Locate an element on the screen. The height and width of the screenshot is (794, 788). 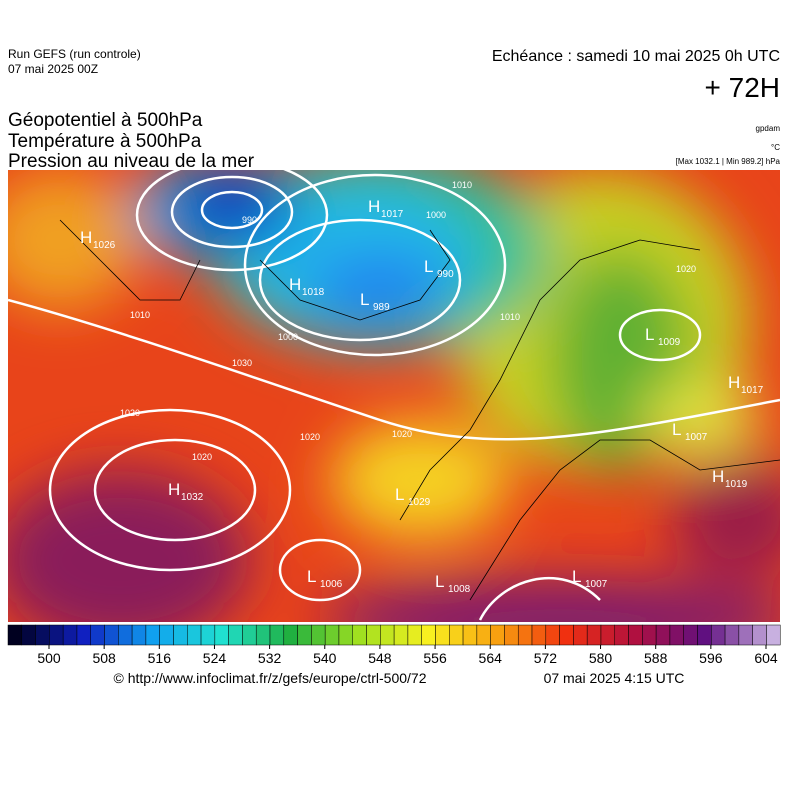
center-value: 1018 is located at coordinates (313, 292).